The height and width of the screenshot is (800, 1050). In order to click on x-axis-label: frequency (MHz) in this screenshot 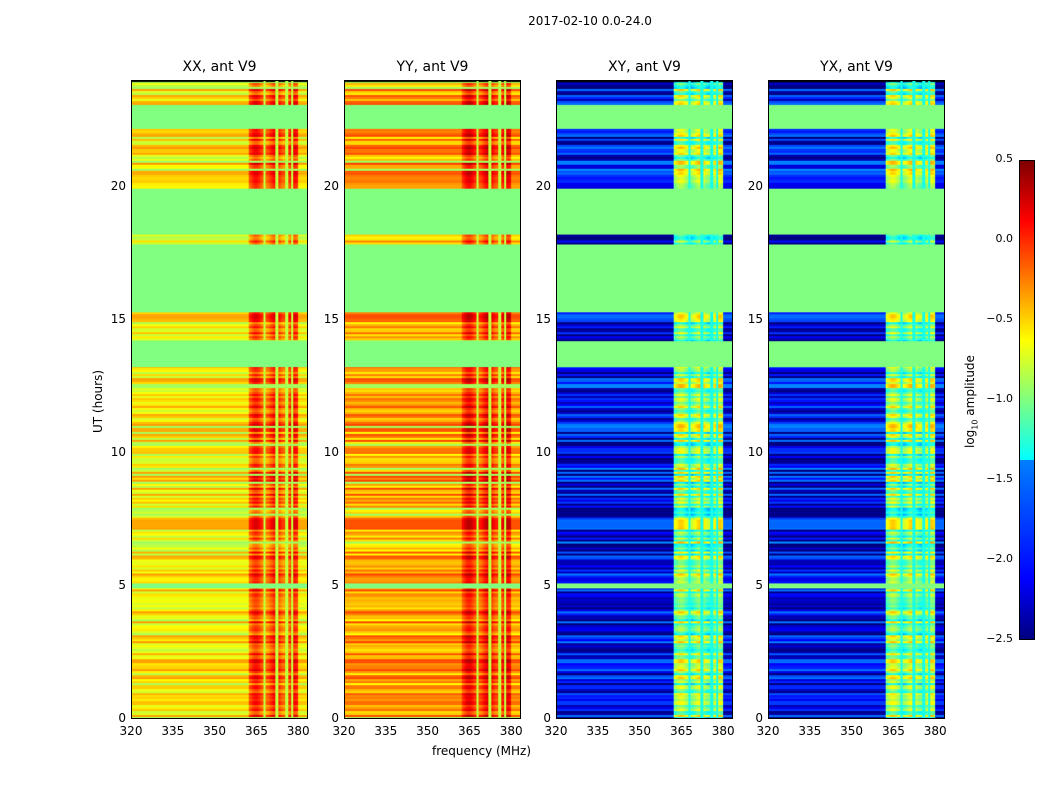, I will do `click(482, 751)`.